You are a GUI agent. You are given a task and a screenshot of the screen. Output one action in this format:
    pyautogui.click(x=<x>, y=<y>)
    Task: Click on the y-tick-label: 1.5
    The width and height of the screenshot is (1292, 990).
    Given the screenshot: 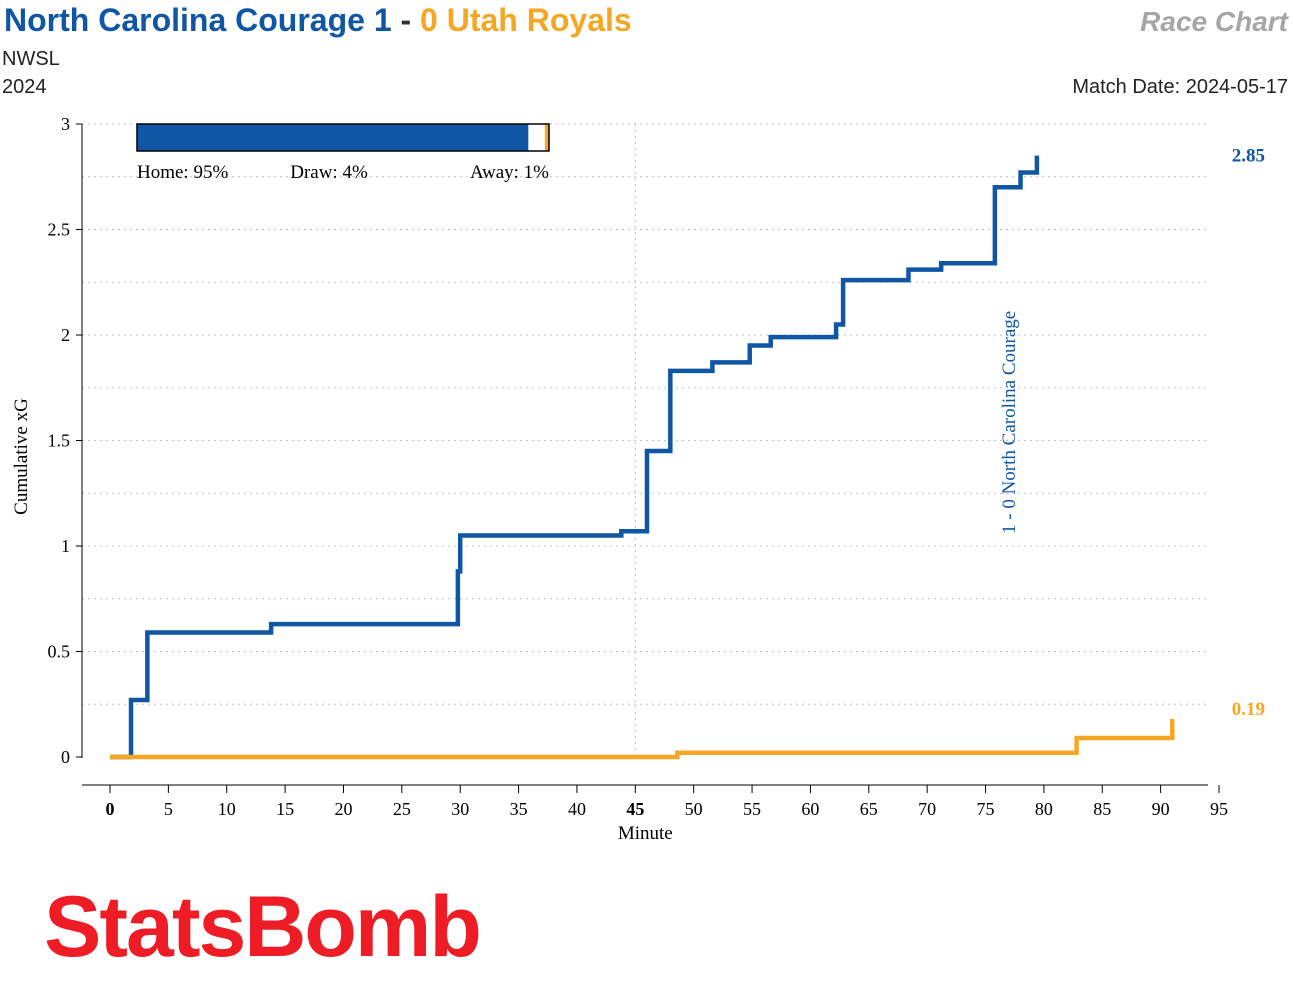 What is the action you would take?
    pyautogui.click(x=59, y=441)
    